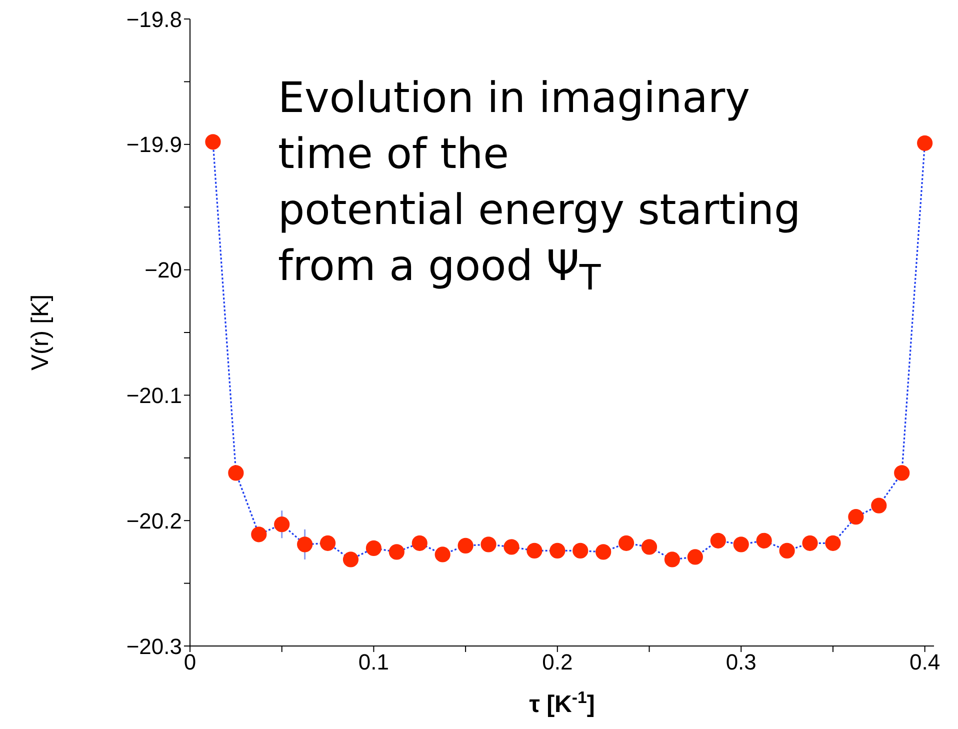  Describe the element at coordinates (373, 662) in the screenshot. I see `x-tick-label: 0.1` at that location.